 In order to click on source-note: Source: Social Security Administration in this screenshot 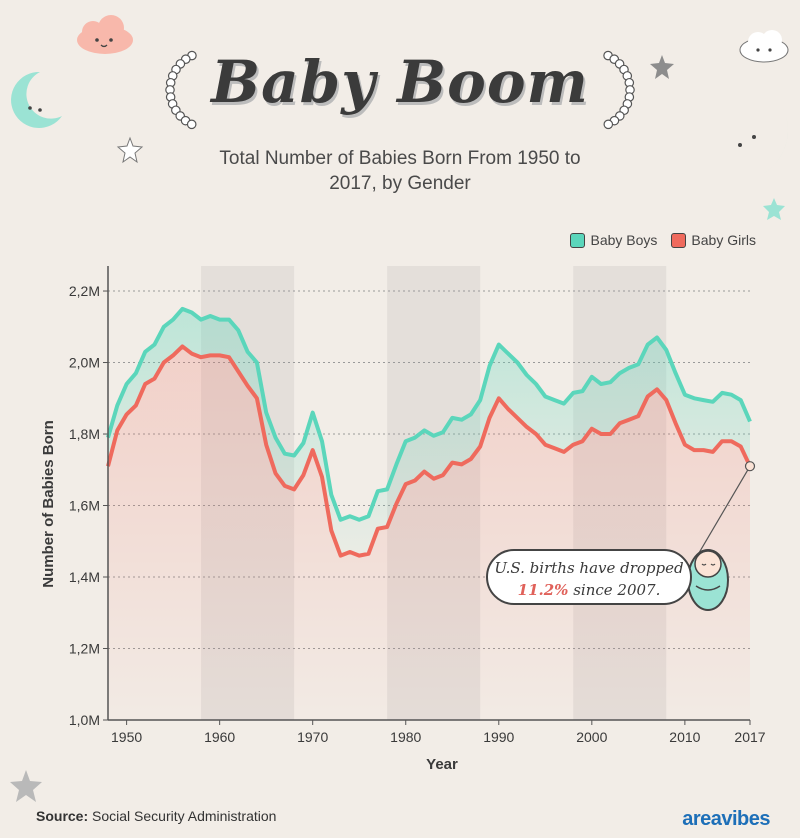, I will do `click(156, 816)`.